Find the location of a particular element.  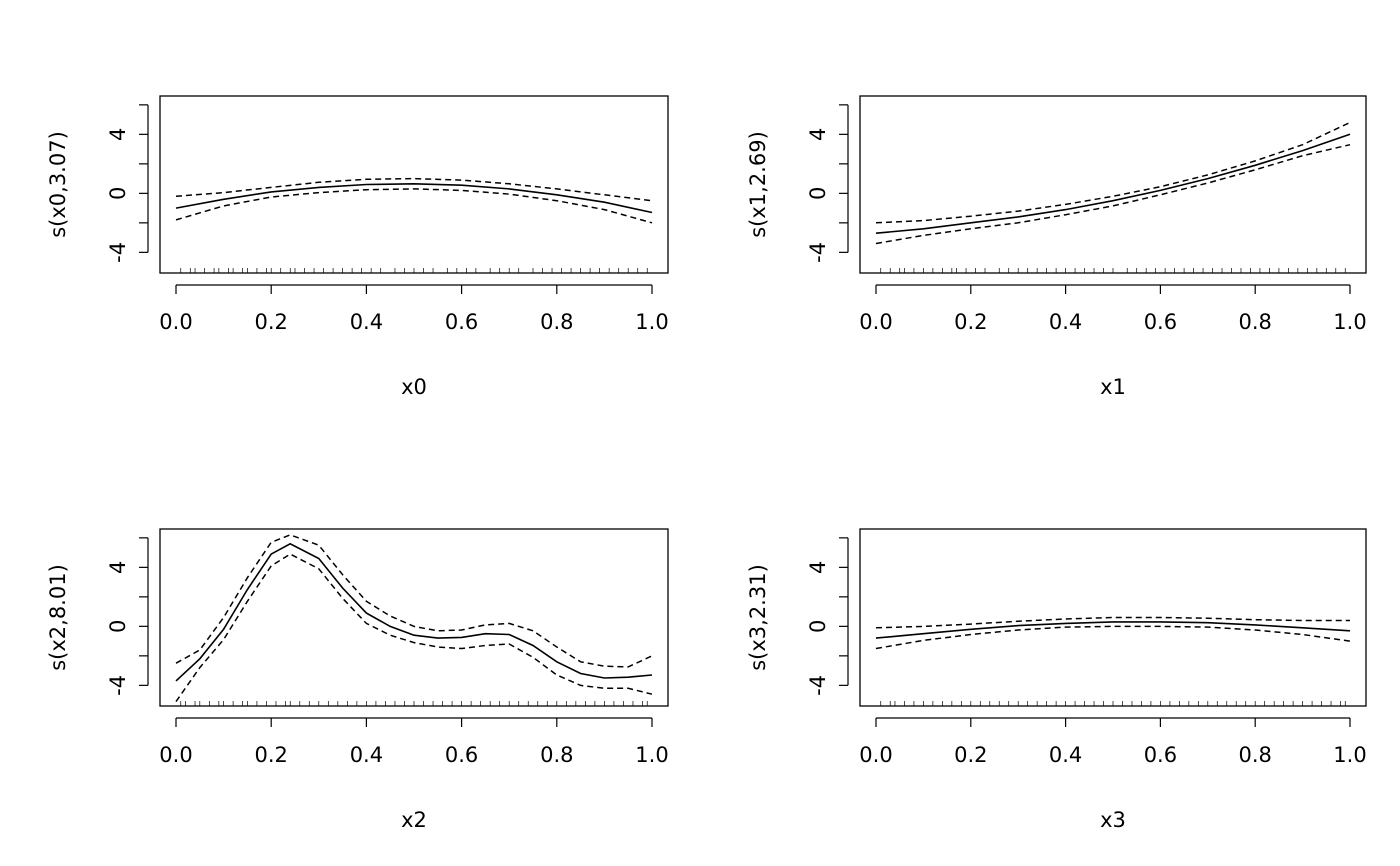

x-axis-label: x1 is located at coordinates (1113, 387).